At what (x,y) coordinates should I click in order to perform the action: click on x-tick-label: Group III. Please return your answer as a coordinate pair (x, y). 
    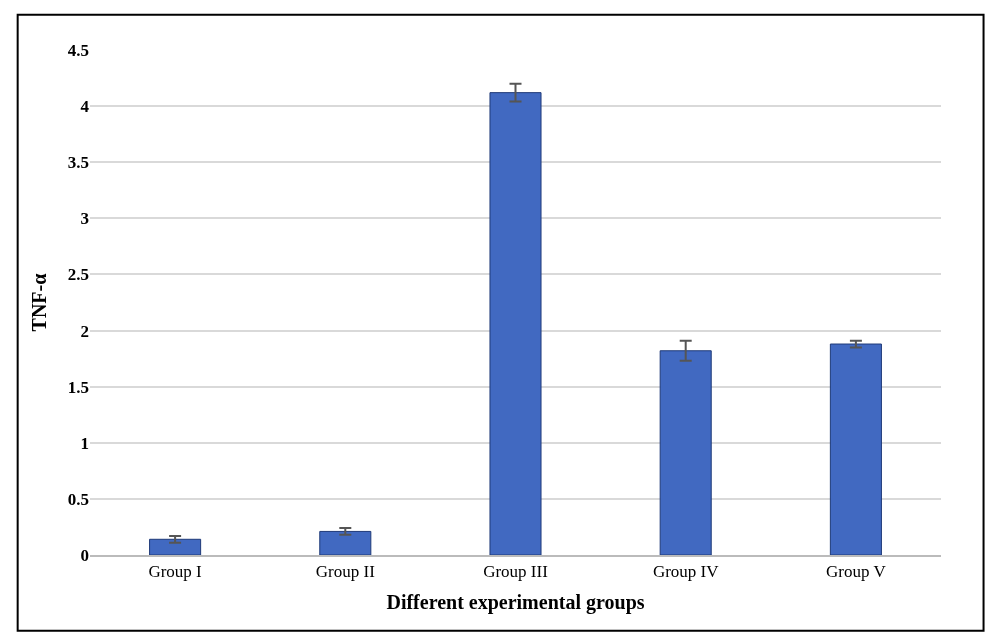
    Looking at the image, I should click on (516, 572).